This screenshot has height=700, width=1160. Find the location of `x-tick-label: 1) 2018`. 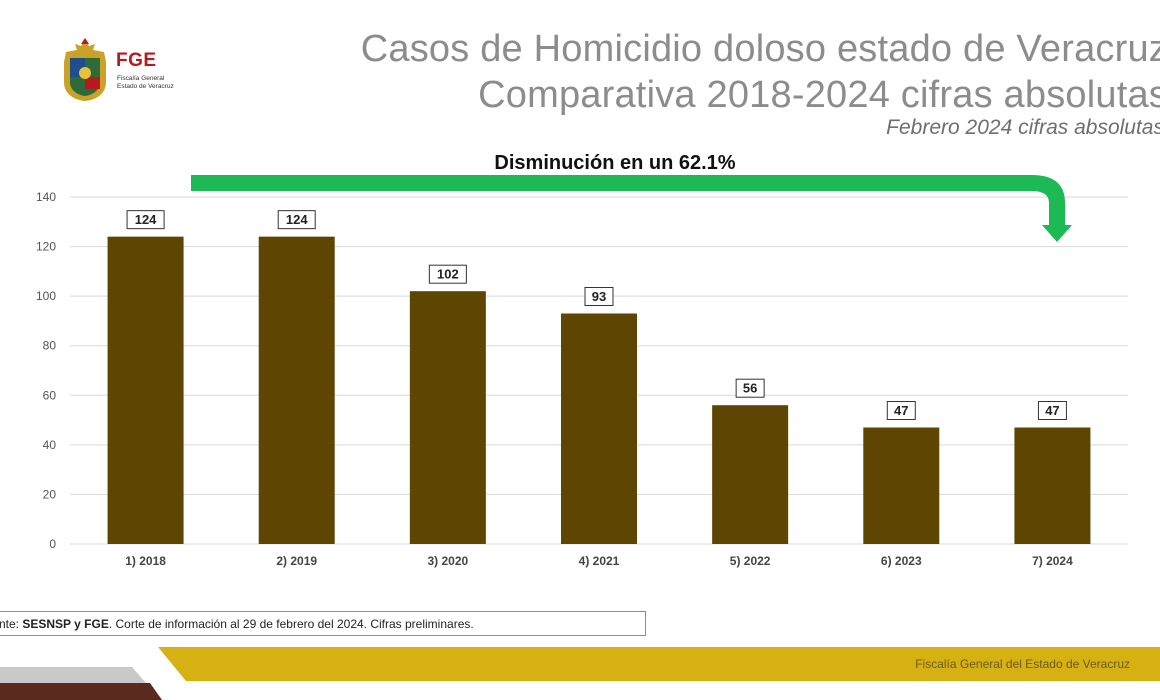

x-tick-label: 1) 2018 is located at coordinates (145, 561).